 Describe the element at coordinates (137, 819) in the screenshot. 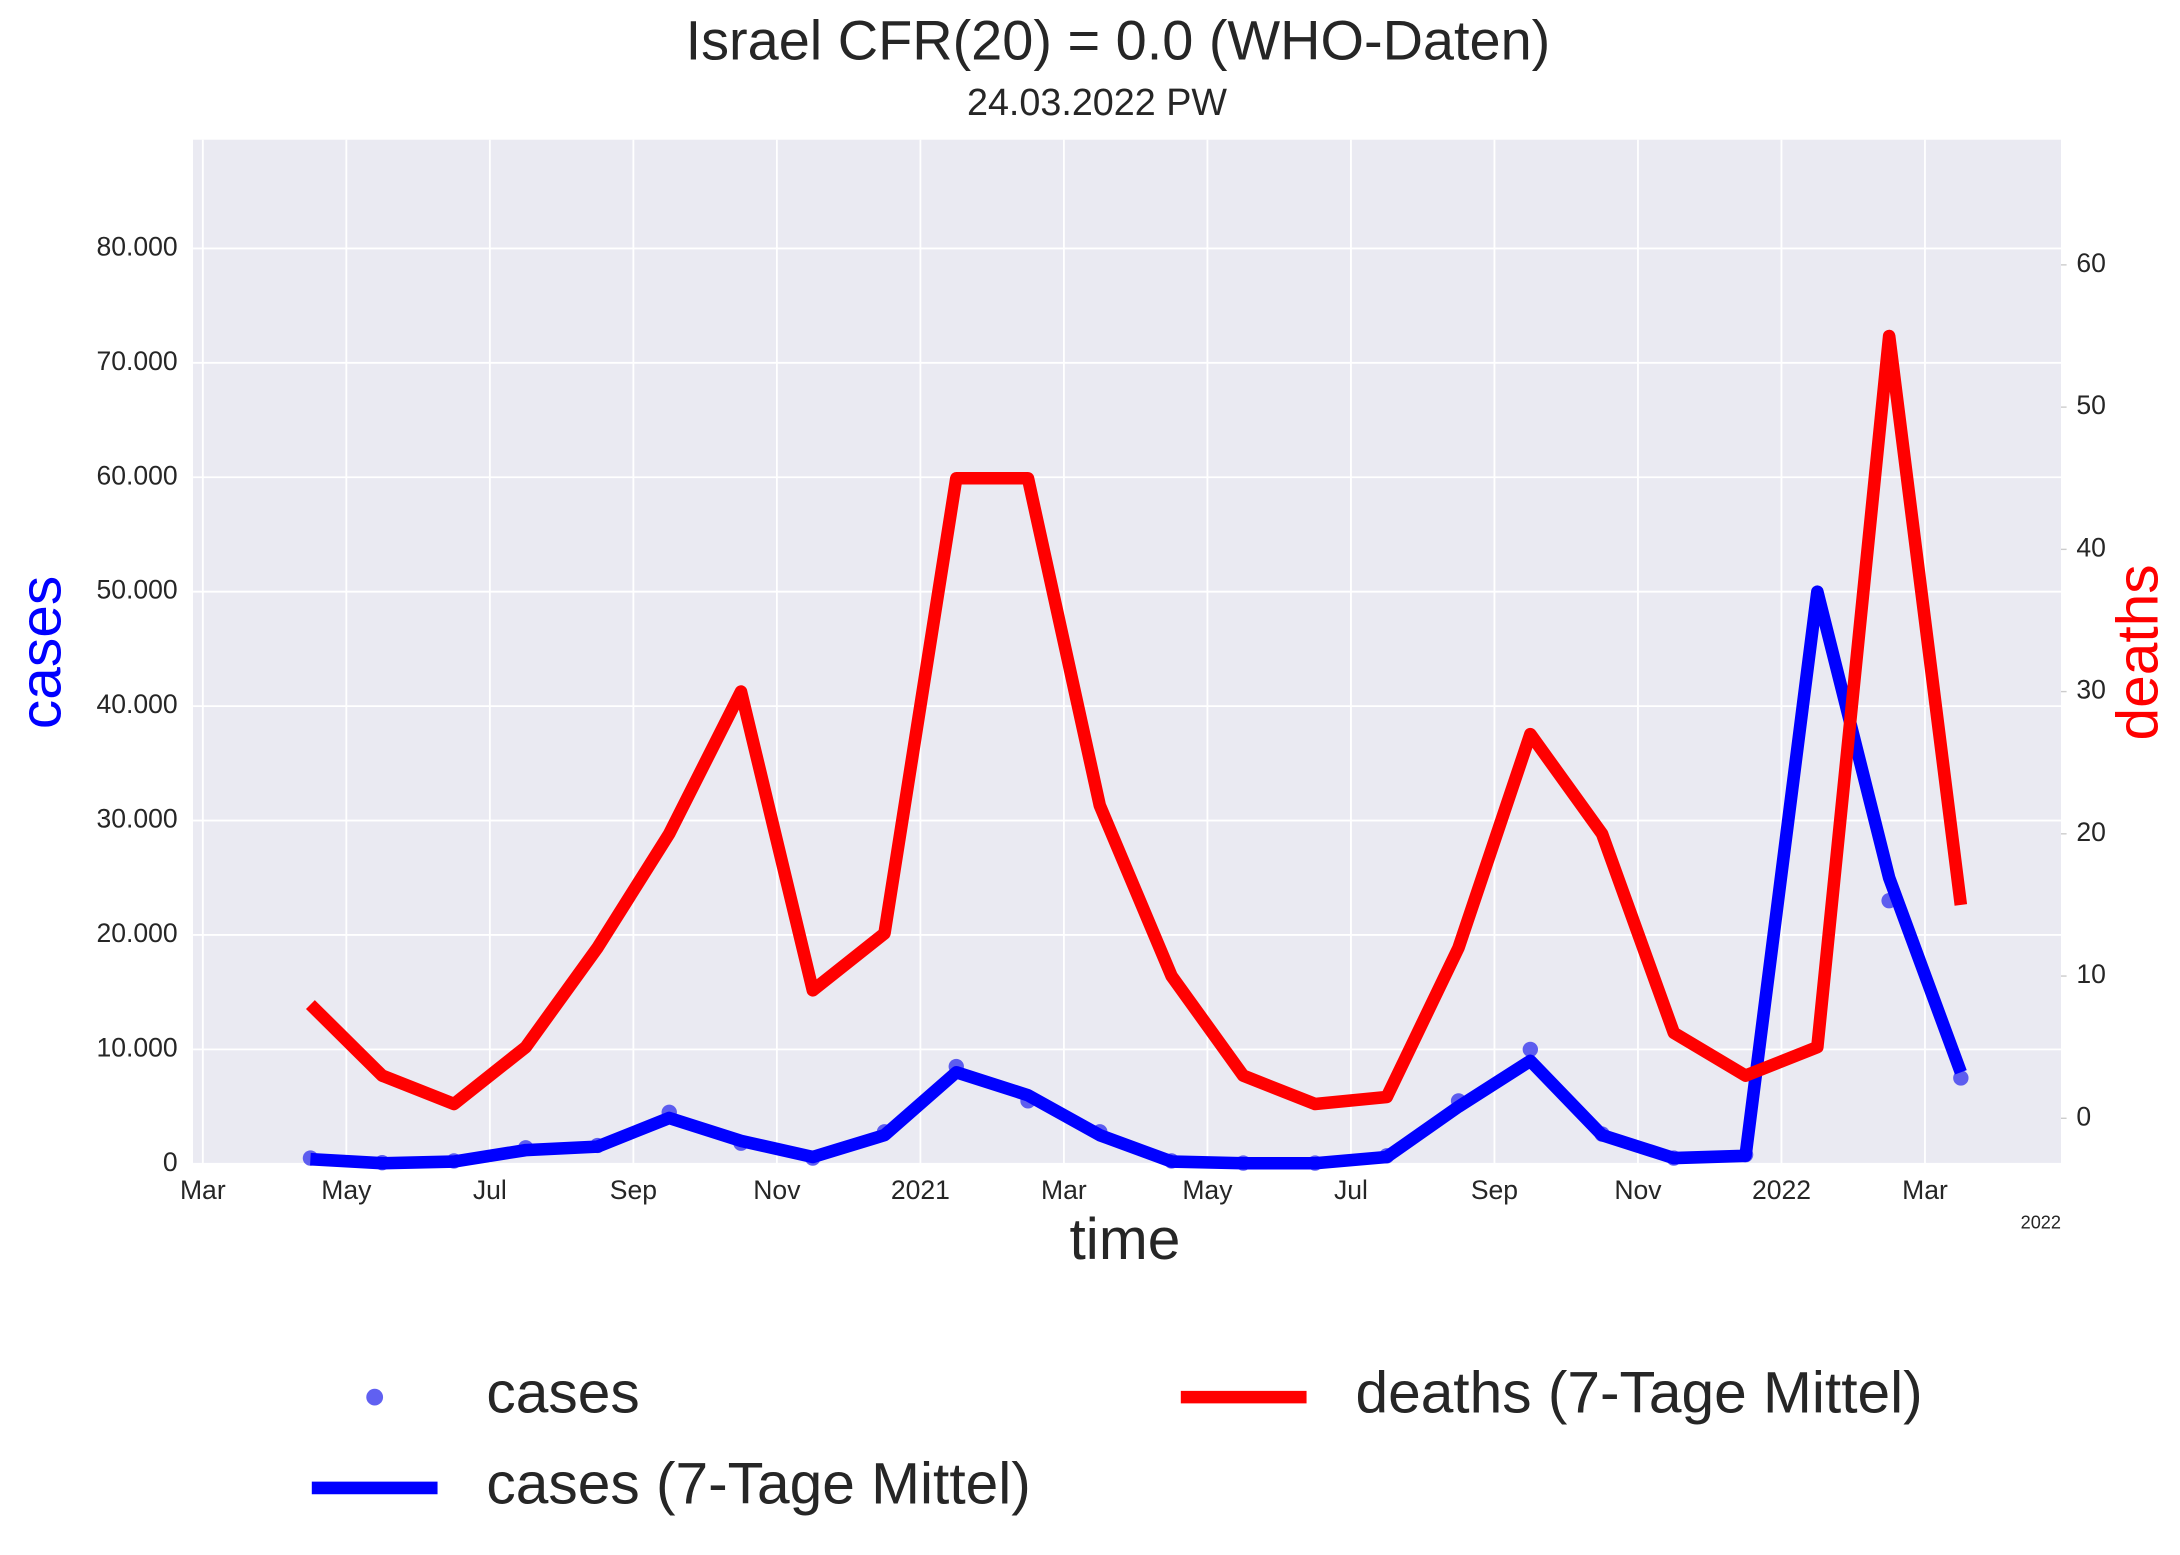

I see `y-tick-label: 30.000` at that location.